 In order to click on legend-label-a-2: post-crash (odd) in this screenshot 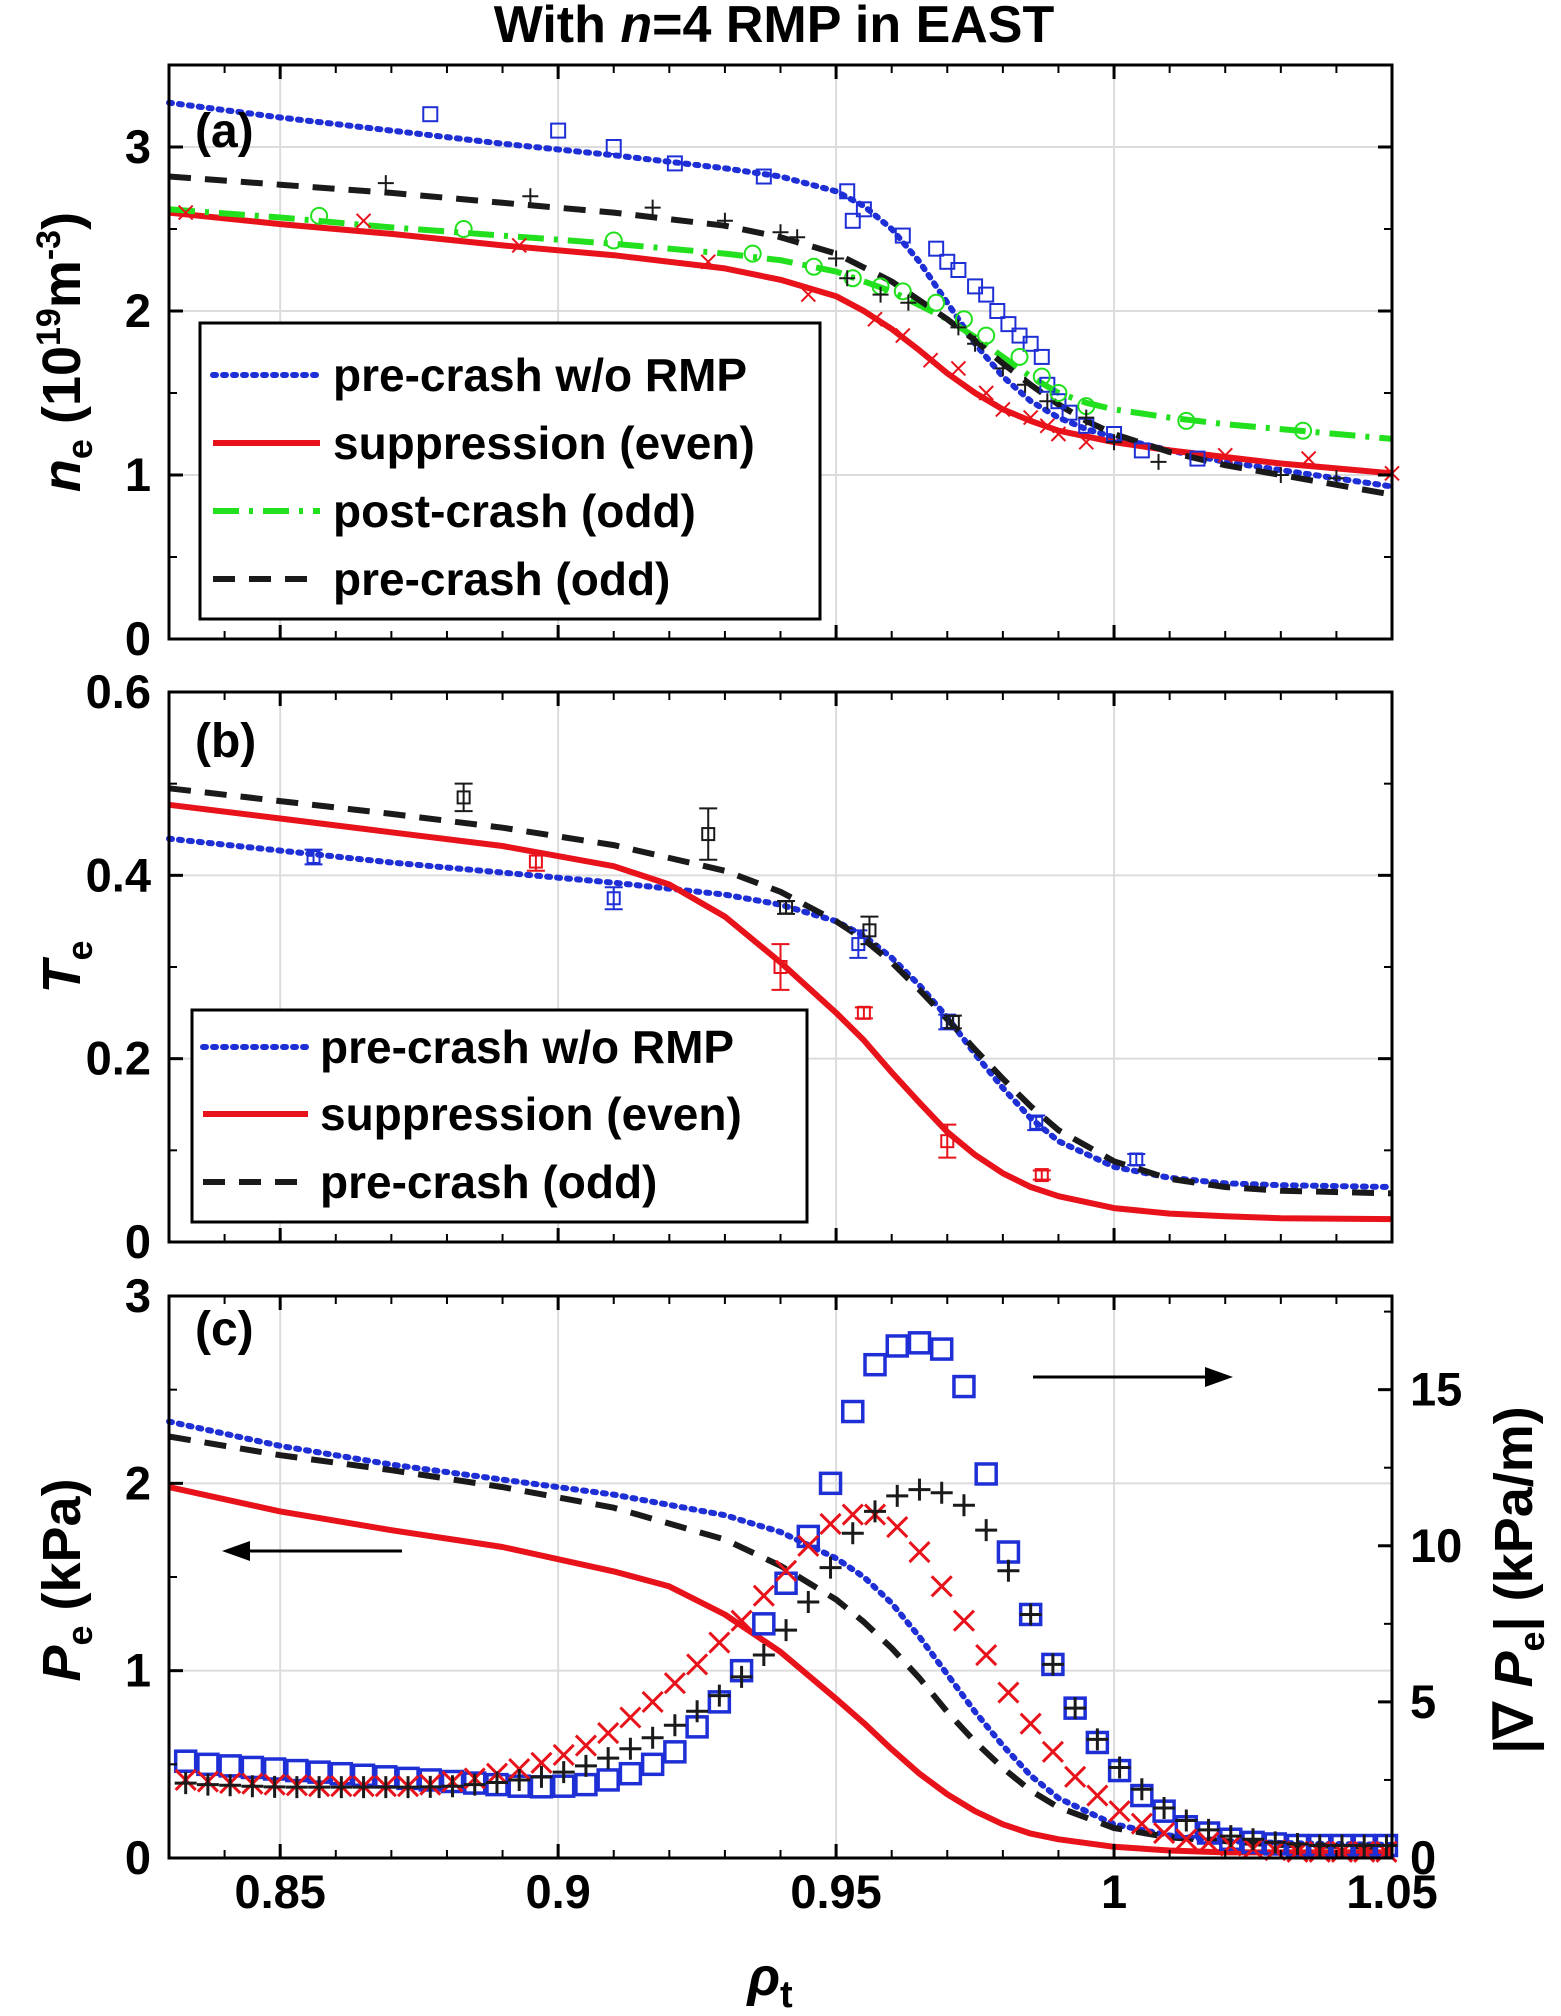, I will do `click(514, 511)`.